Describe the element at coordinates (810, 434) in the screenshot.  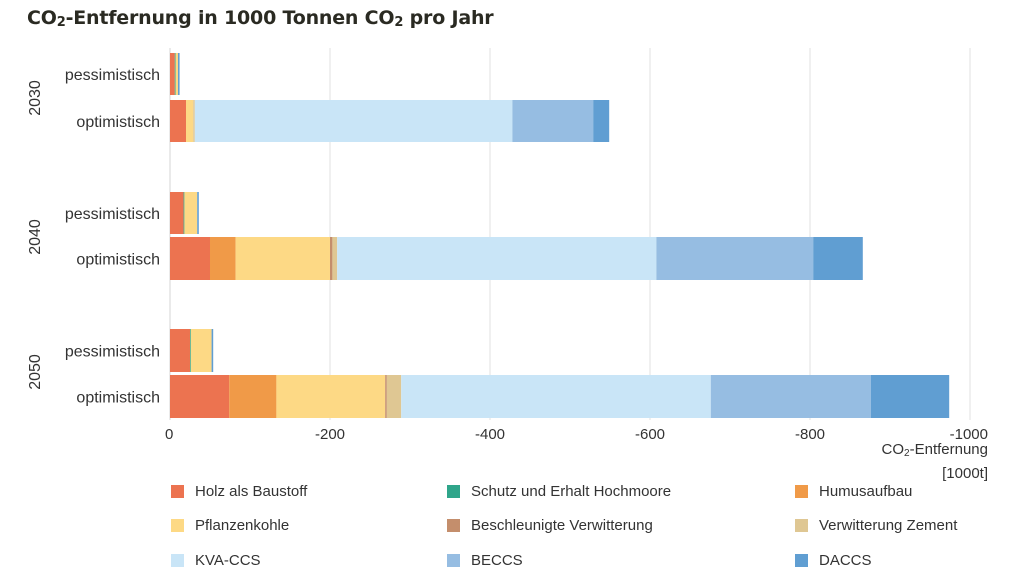
I see `x-tick-label: -800` at that location.